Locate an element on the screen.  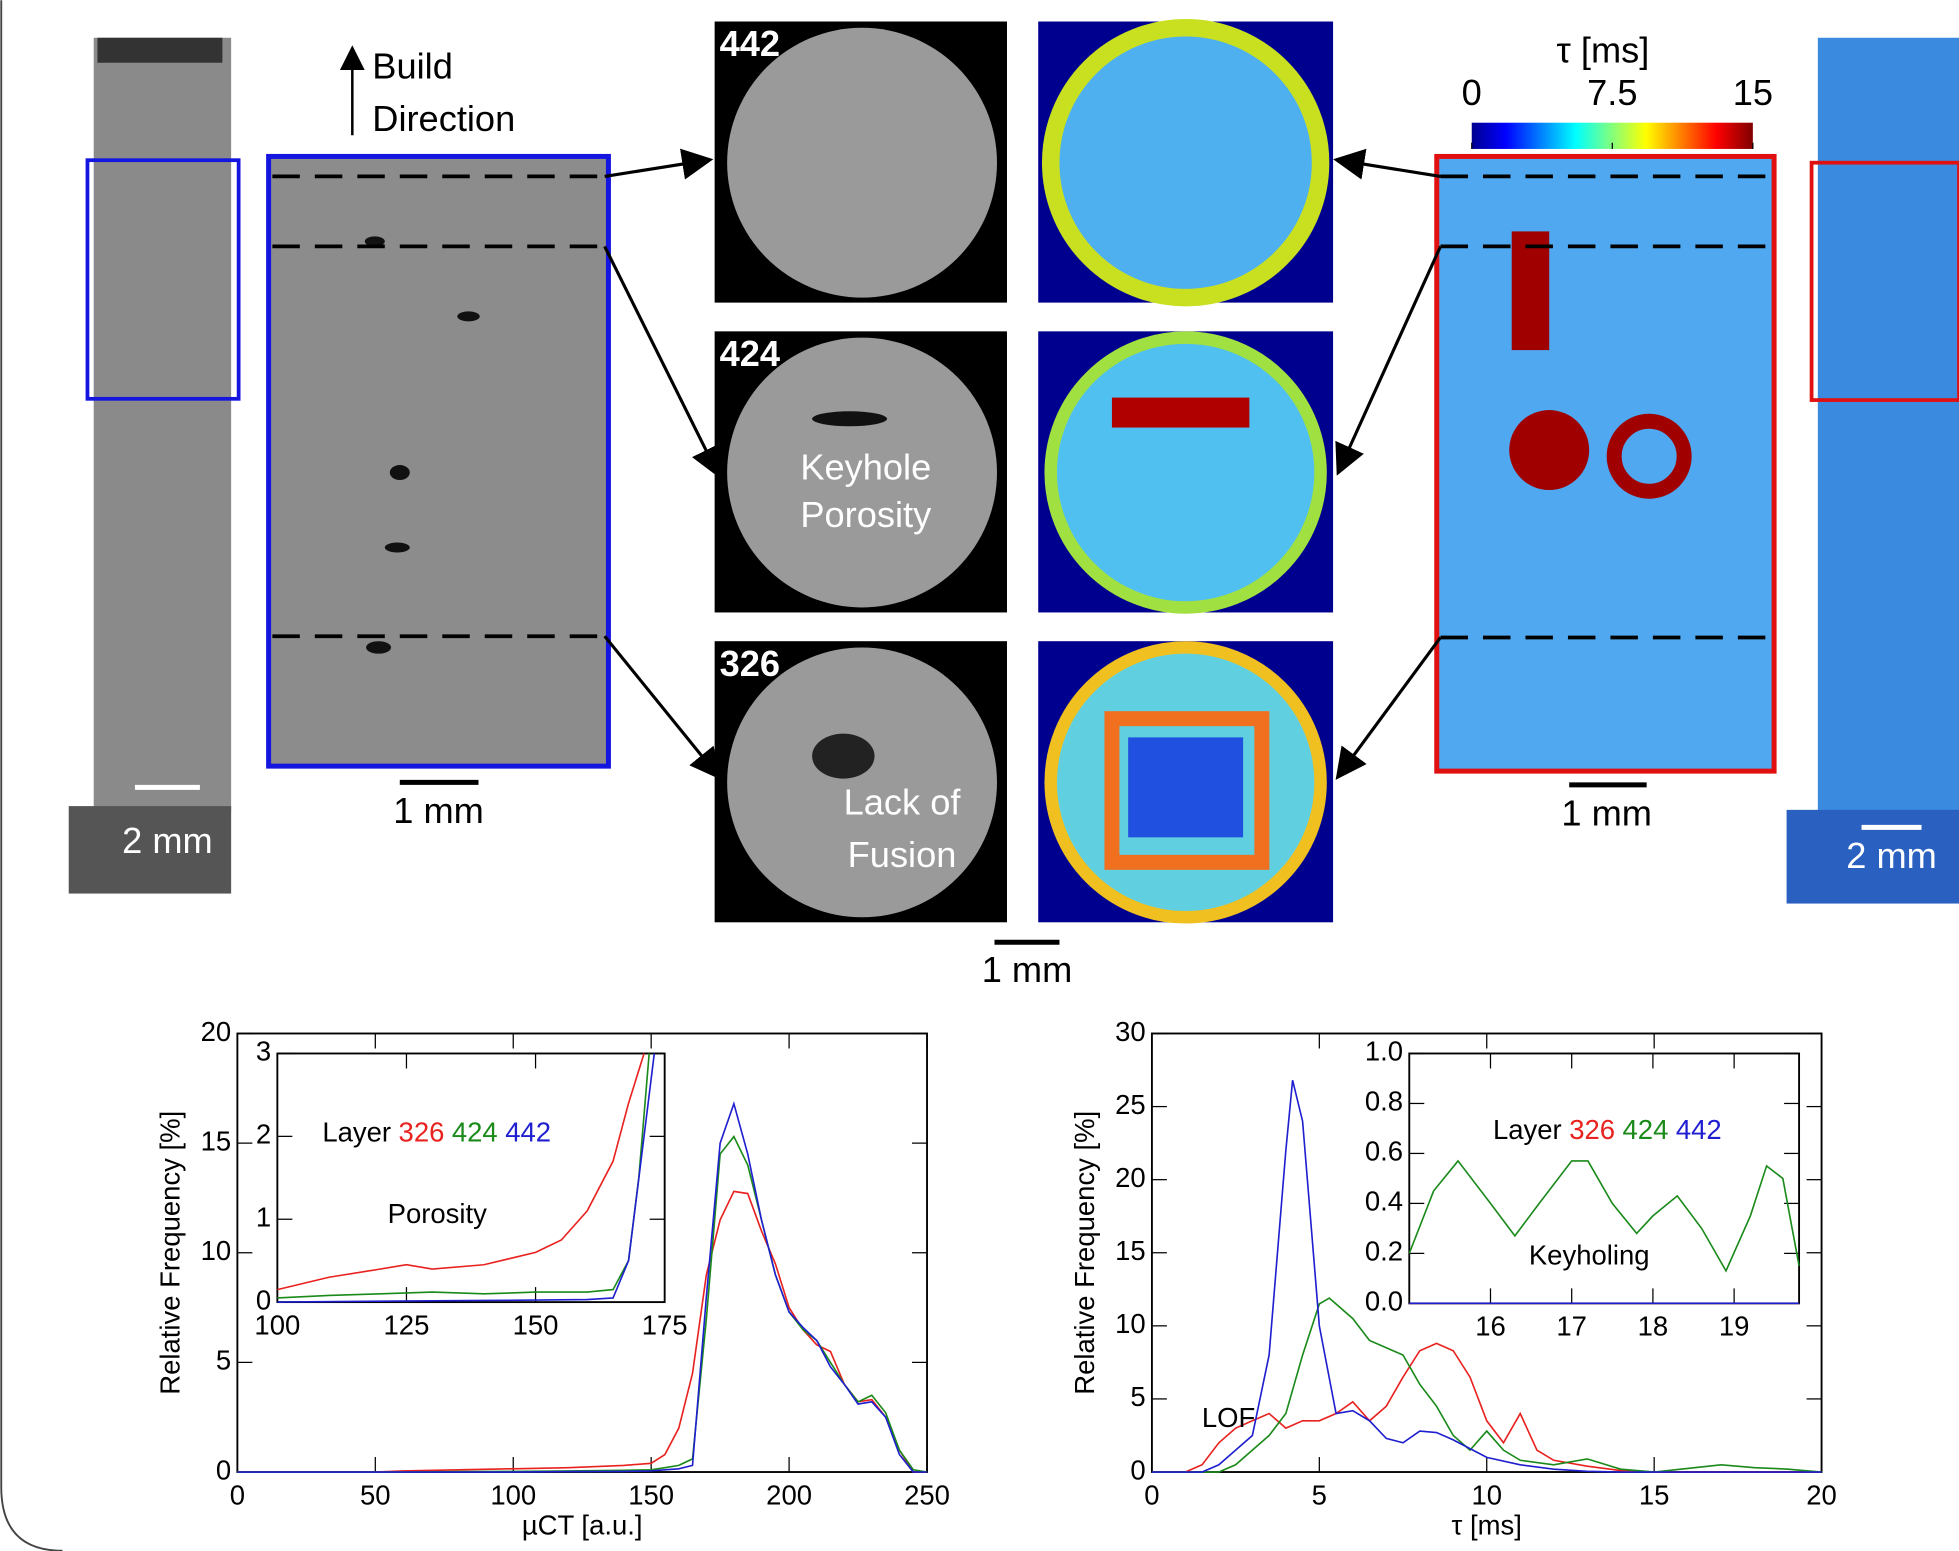
annotation: Keyholing is located at coordinates (1589, 1254).